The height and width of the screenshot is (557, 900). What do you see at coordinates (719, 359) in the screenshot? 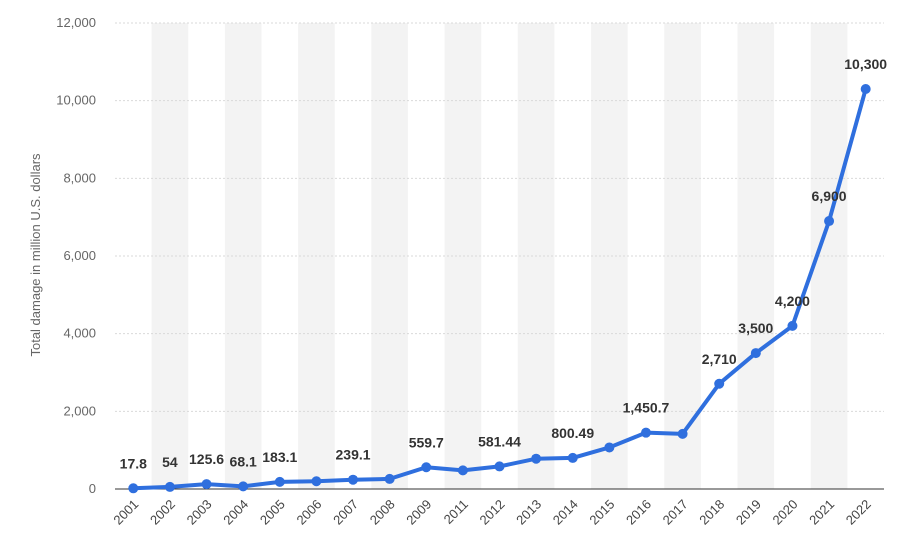
I see `data-label: 2,710` at bounding box center [719, 359].